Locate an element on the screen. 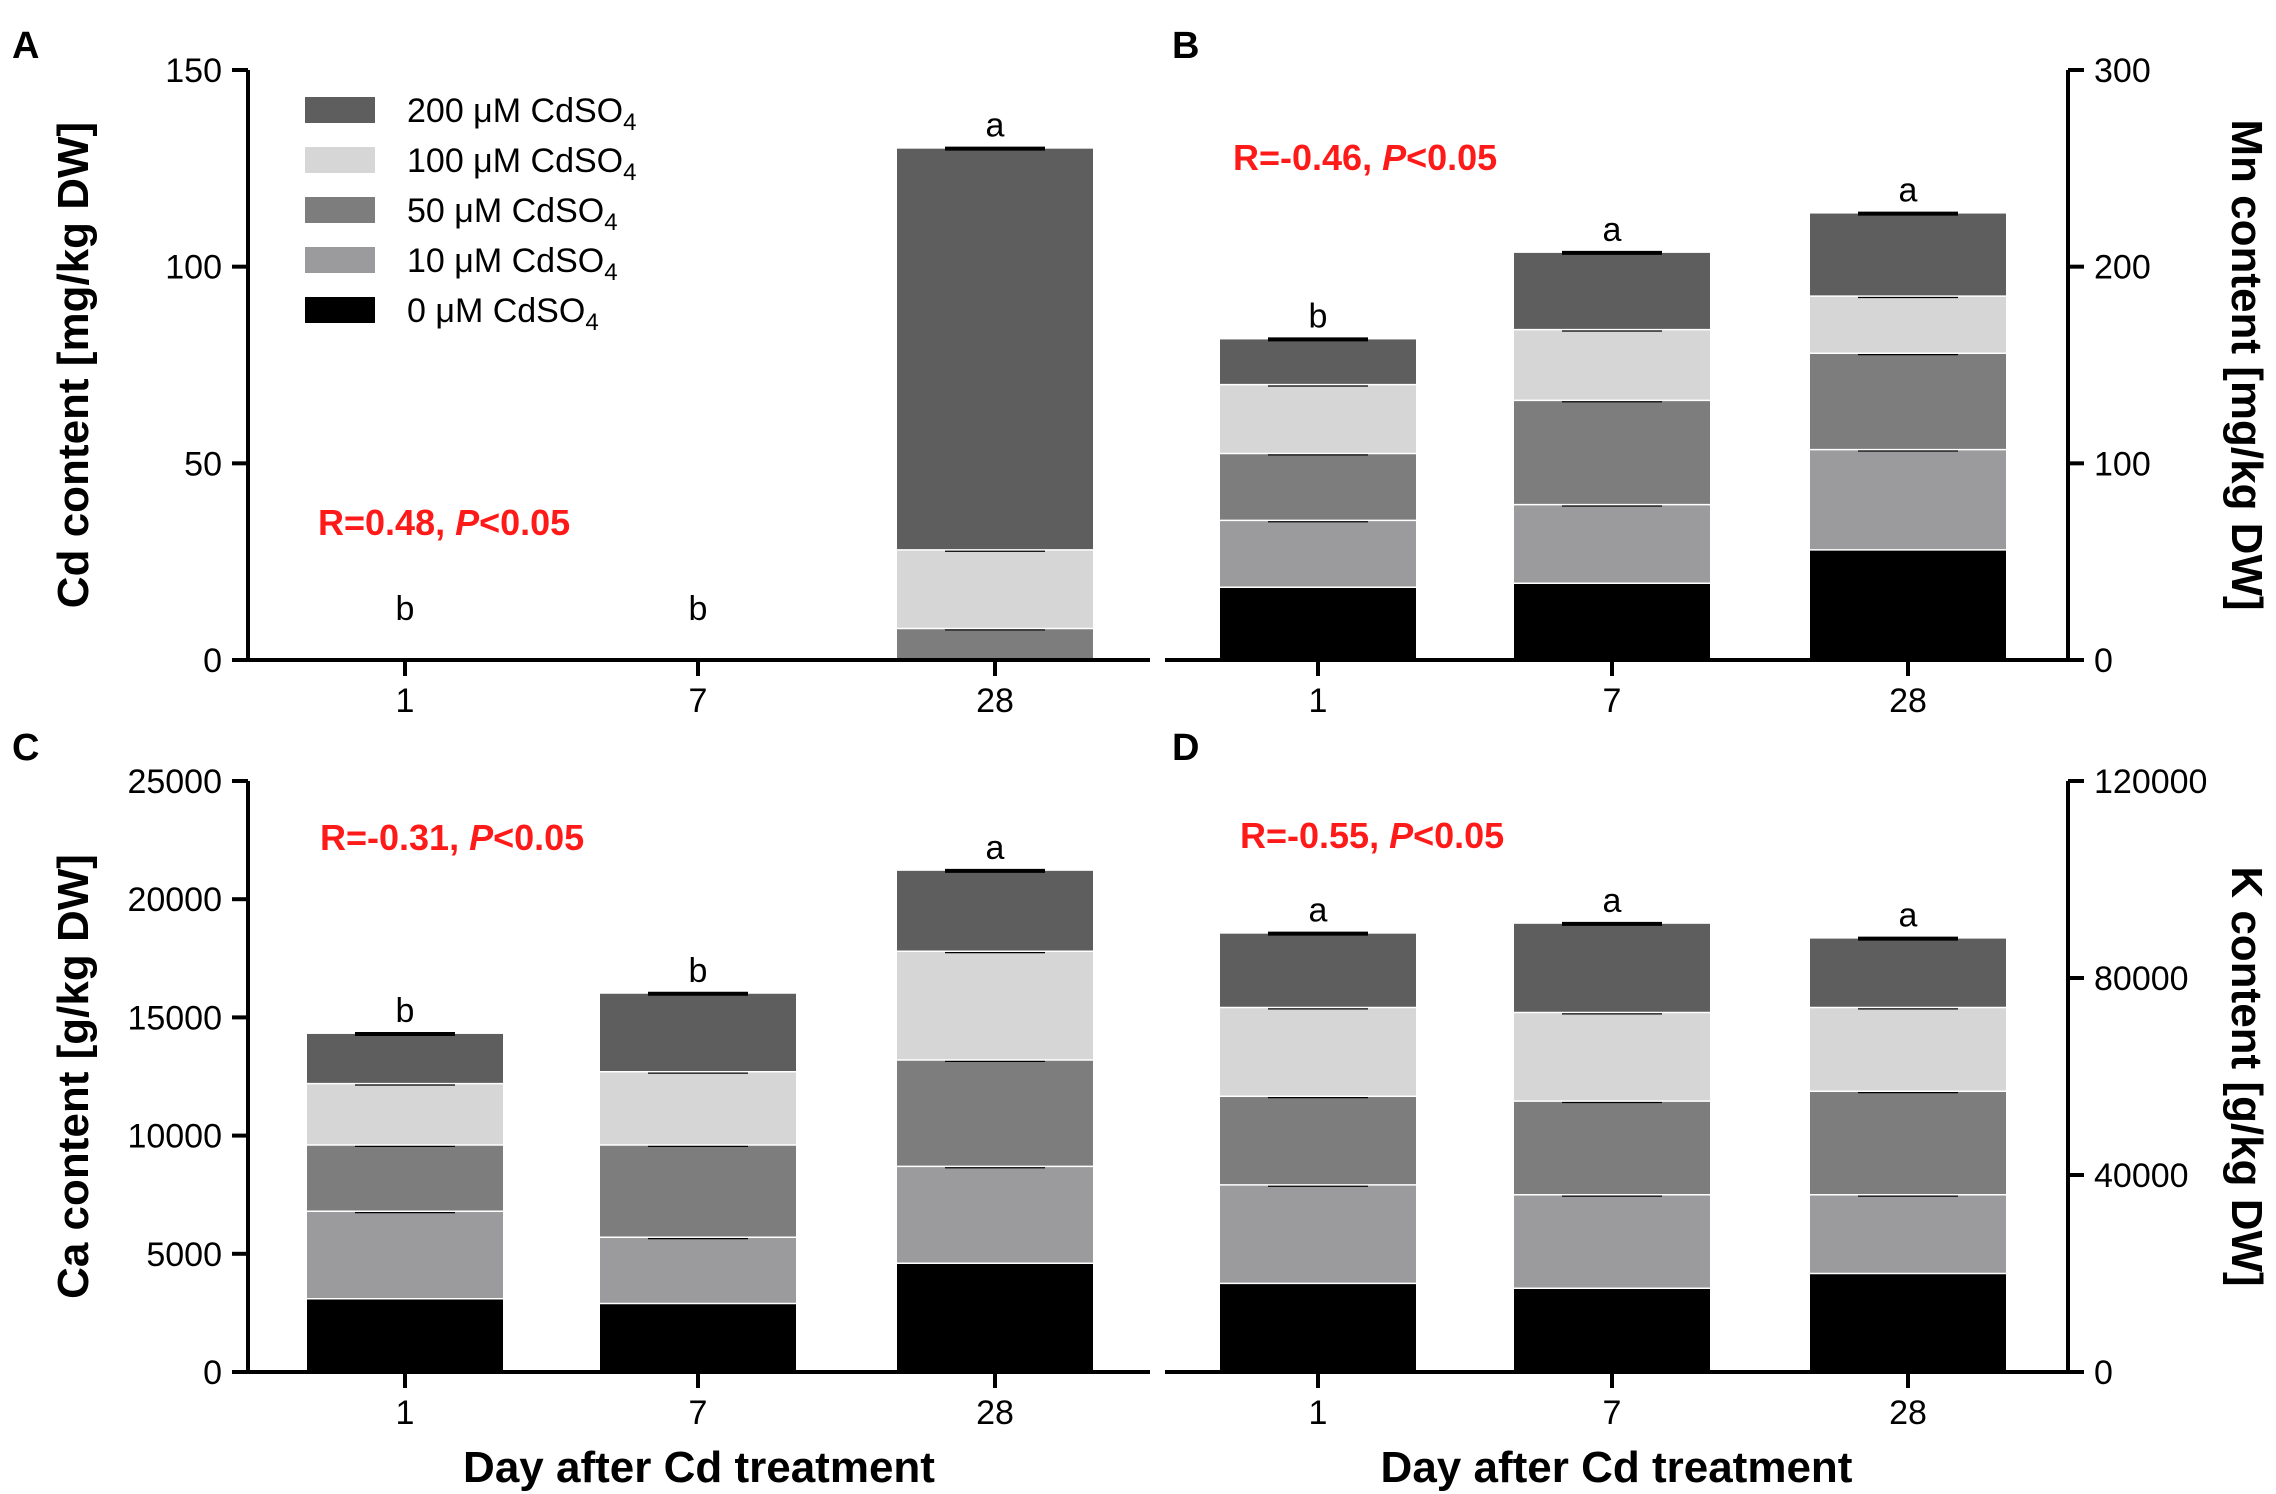  correlation-stat: R=0.48, P<0.05 is located at coordinates (444, 522).